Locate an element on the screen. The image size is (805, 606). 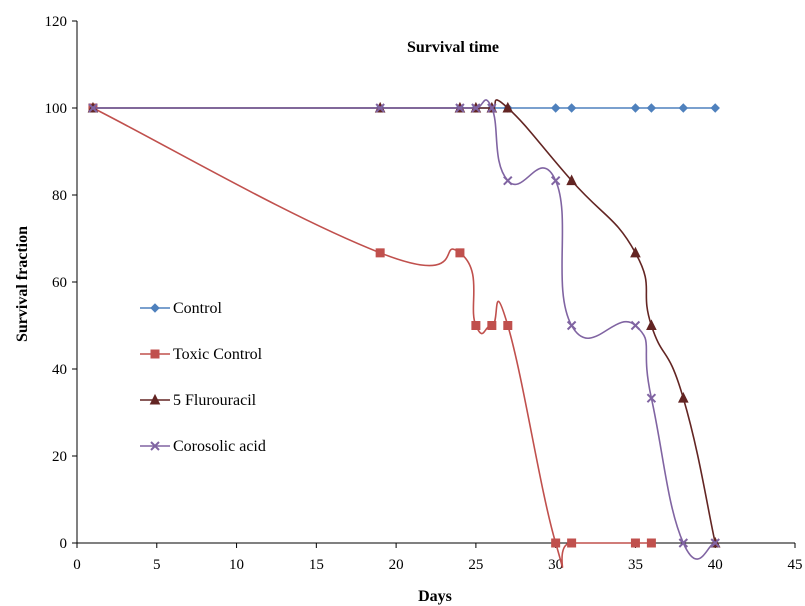
x-tick-label: 20 is located at coordinates (396, 565).